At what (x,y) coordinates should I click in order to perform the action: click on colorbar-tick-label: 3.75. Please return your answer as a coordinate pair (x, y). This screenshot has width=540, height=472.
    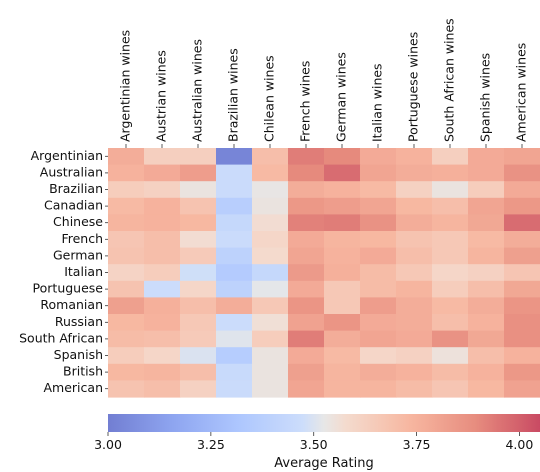
    Looking at the image, I should click on (417, 444).